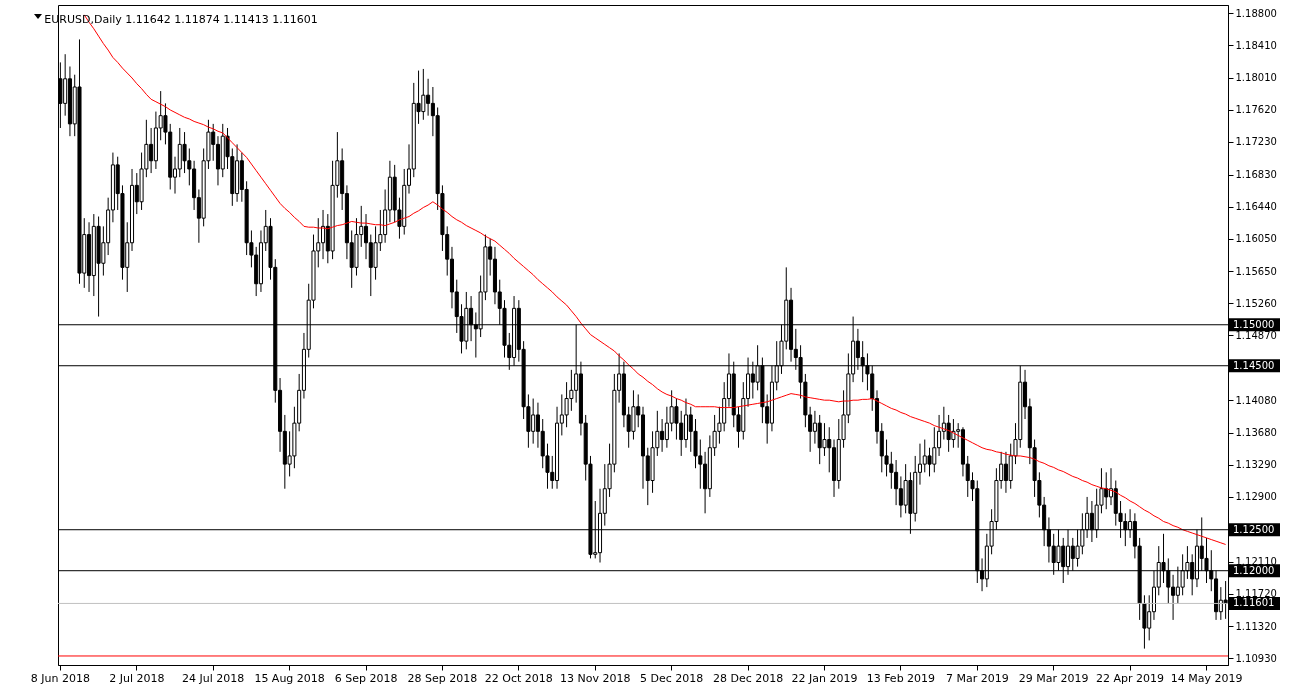 The width and height of the screenshot is (1289, 698). Describe the element at coordinates (60, 678) in the screenshot. I see `x-tick-label: 8 Jun 2018` at that location.